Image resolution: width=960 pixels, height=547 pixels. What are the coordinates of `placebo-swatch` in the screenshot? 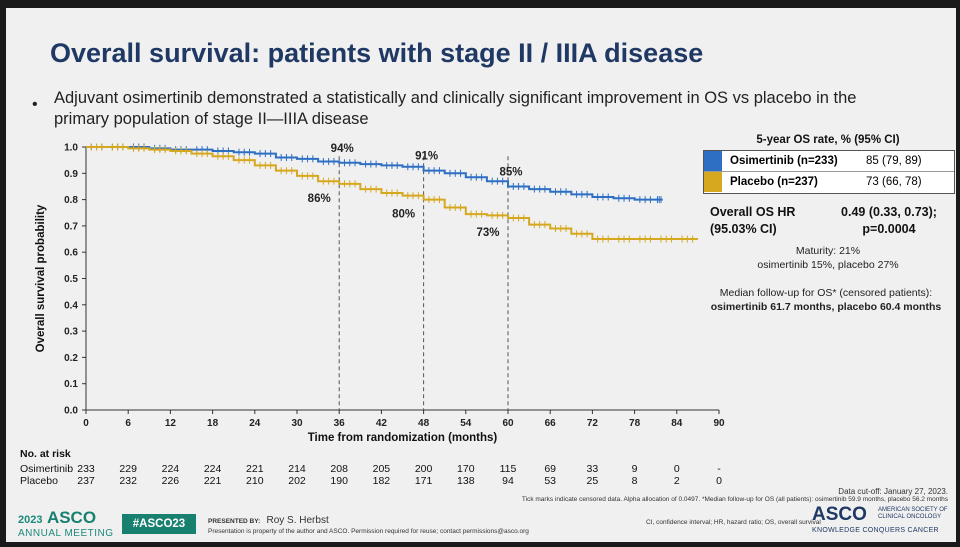 It's located at (713, 182).